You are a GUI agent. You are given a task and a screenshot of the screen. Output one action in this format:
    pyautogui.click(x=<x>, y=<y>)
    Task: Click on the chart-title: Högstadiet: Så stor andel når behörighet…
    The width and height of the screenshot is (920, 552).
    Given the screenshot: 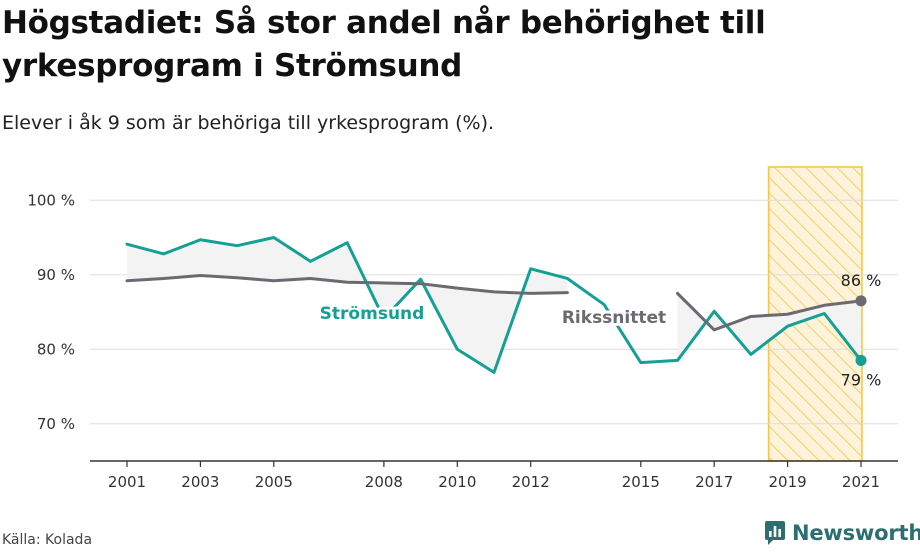 What is the action you would take?
    pyautogui.click(x=384, y=44)
    